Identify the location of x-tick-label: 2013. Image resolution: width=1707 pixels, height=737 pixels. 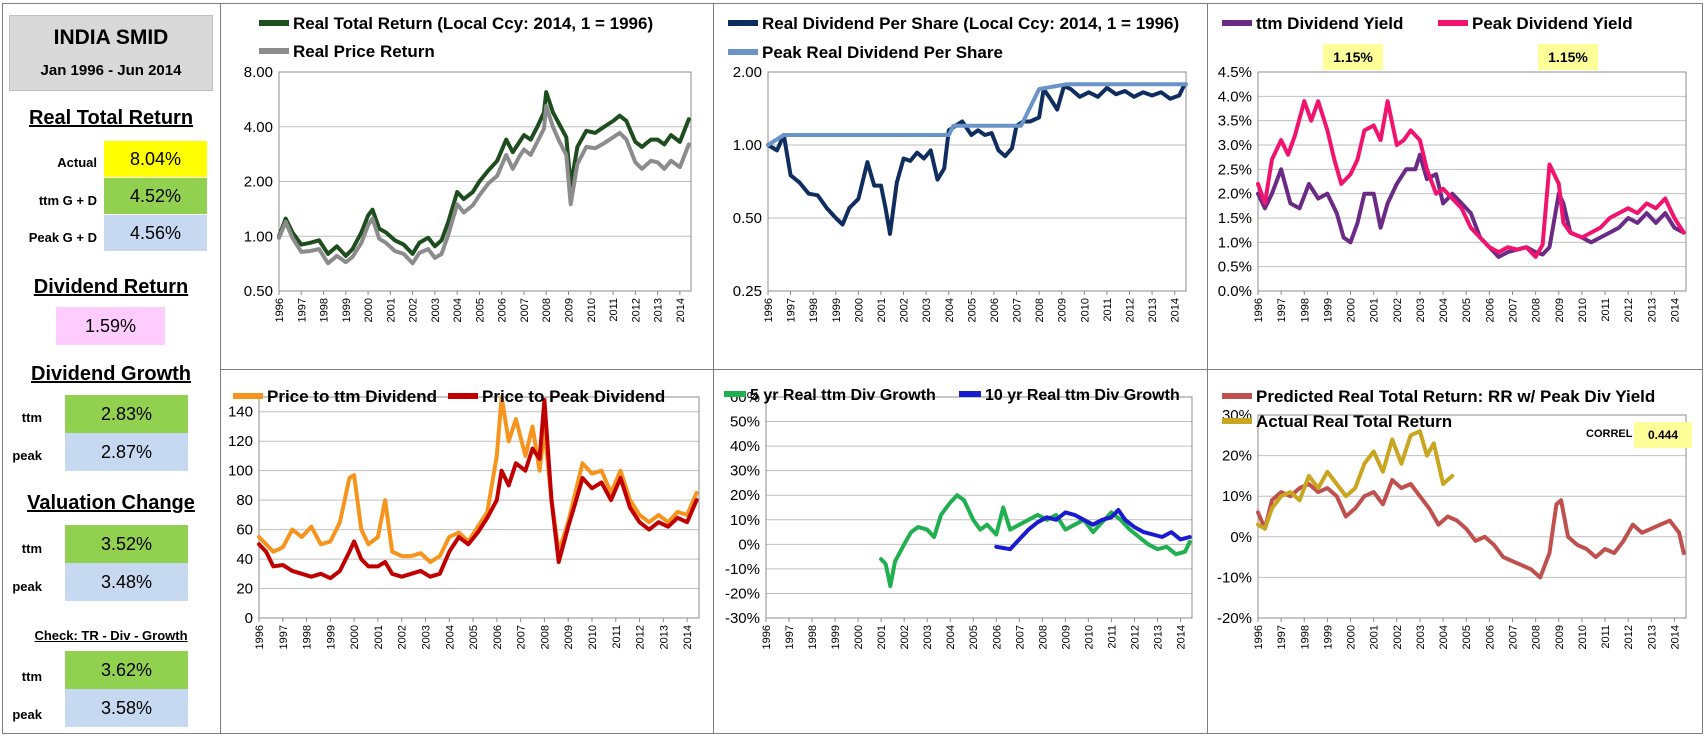
(664, 637).